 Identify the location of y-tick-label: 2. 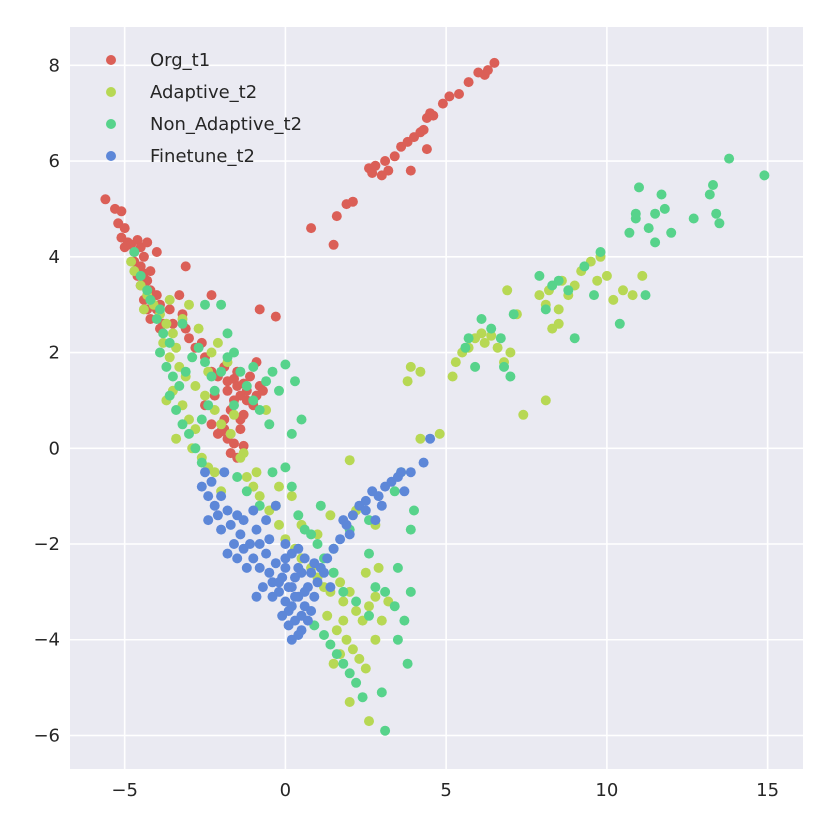
(54, 353).